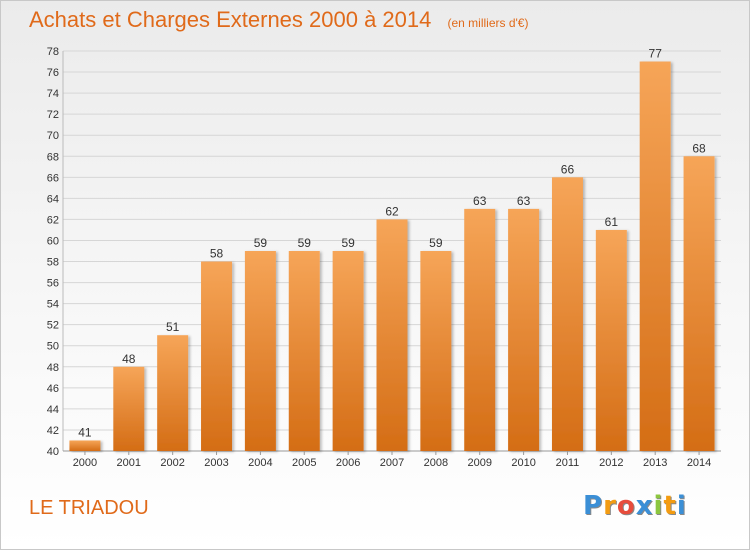 The width and height of the screenshot is (750, 550). Describe the element at coordinates (670, 506) in the screenshot. I see `logo-letter: t` at that location.